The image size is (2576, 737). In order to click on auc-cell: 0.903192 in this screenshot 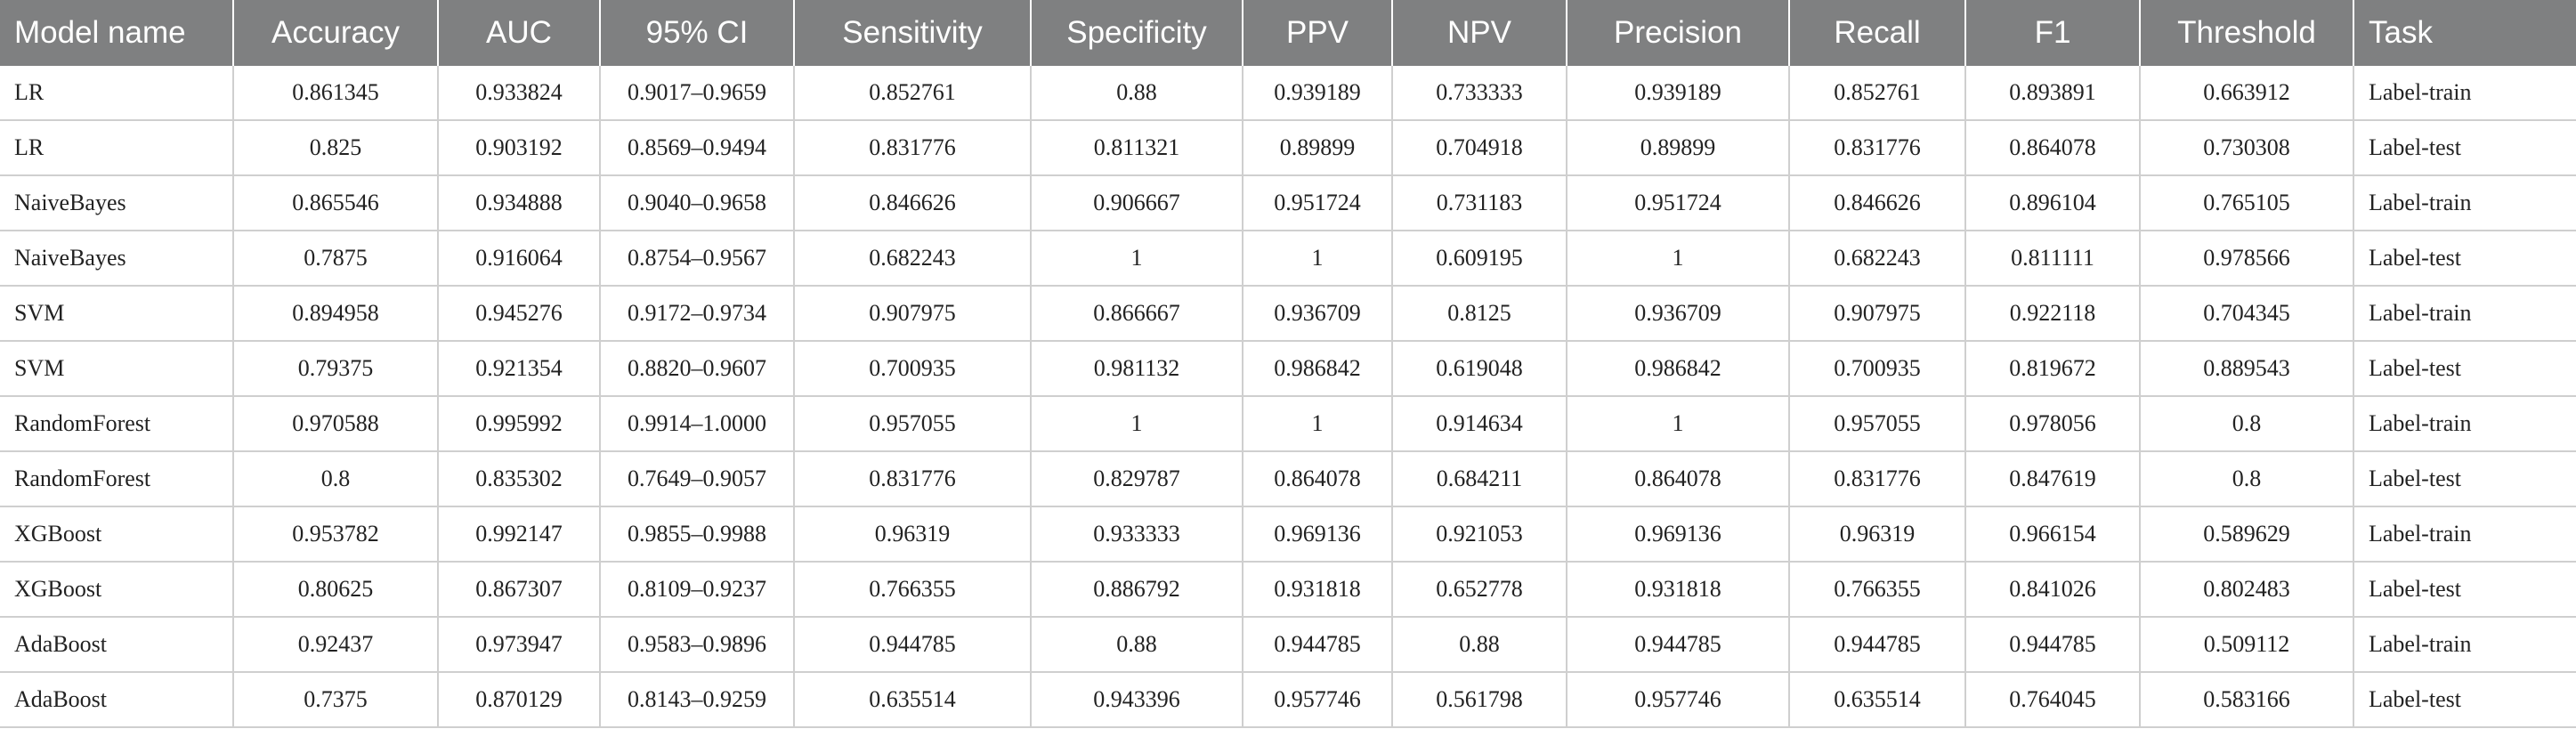, I will do `click(519, 148)`.